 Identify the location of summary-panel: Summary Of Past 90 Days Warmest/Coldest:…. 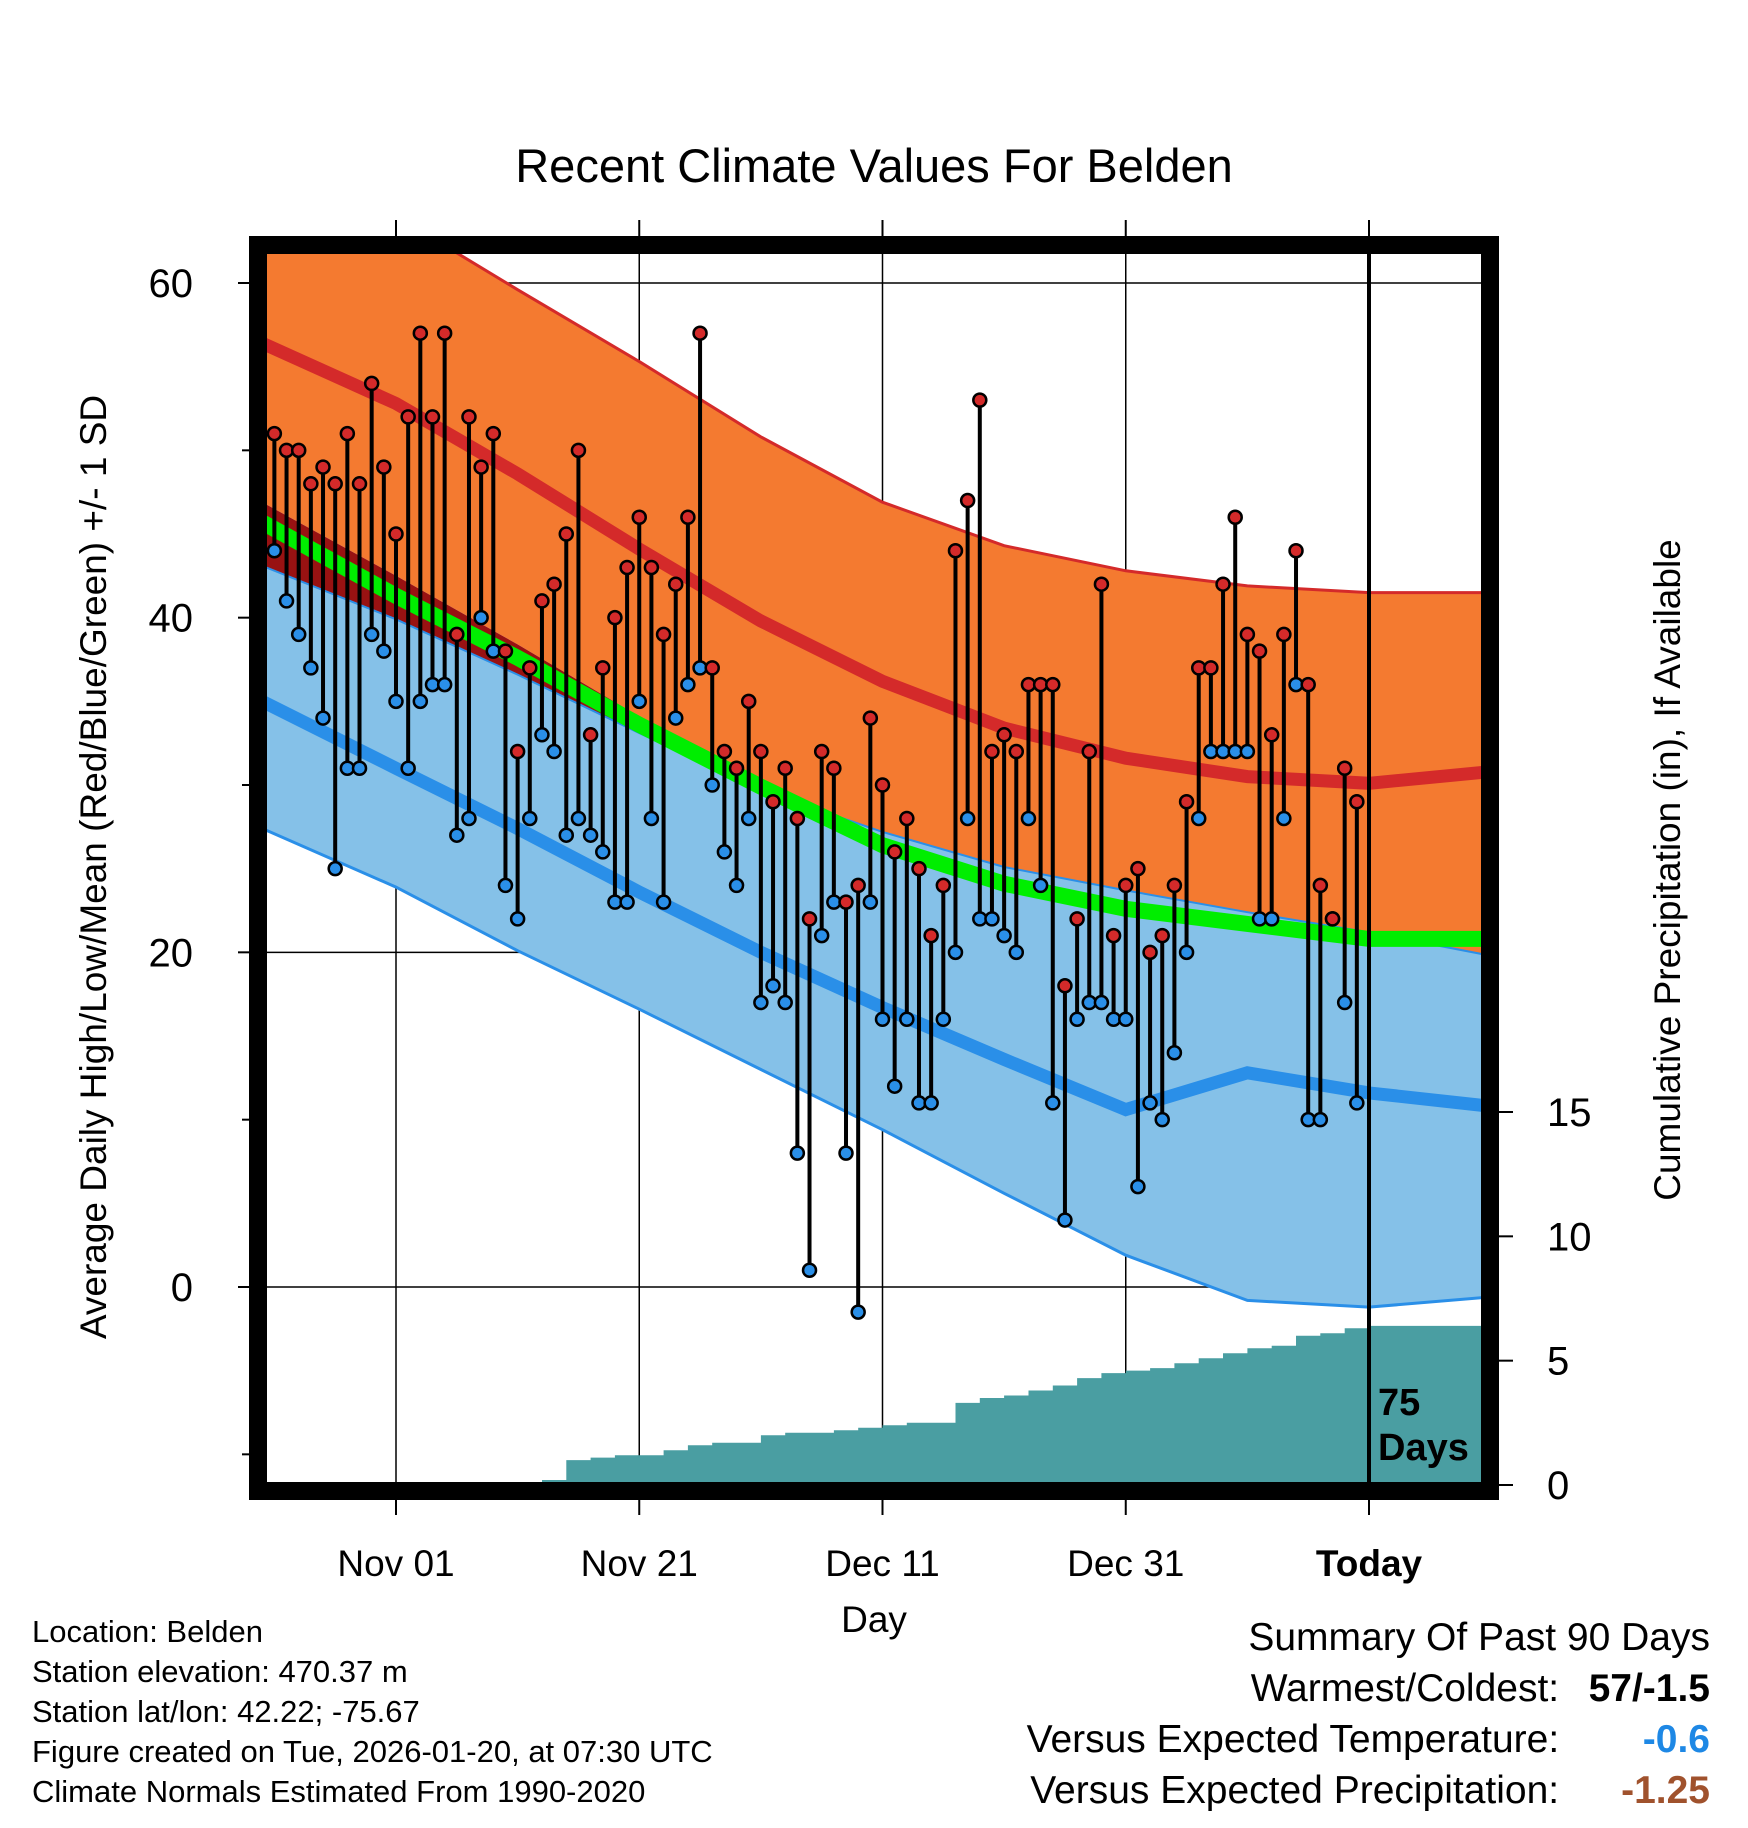
(1368, 1714).